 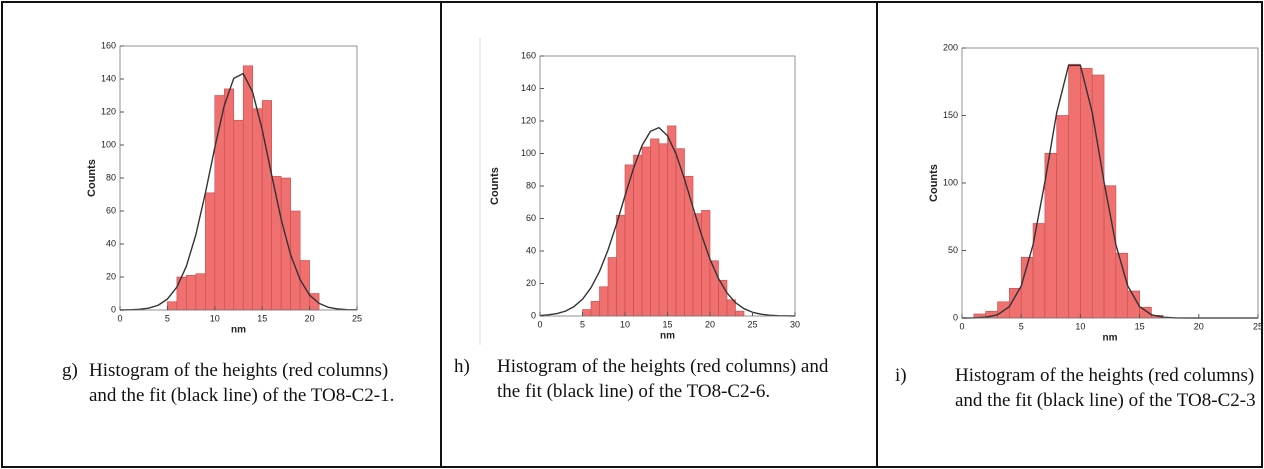 What do you see at coordinates (795, 324) in the screenshot?
I see `x-tick-label: 30` at bounding box center [795, 324].